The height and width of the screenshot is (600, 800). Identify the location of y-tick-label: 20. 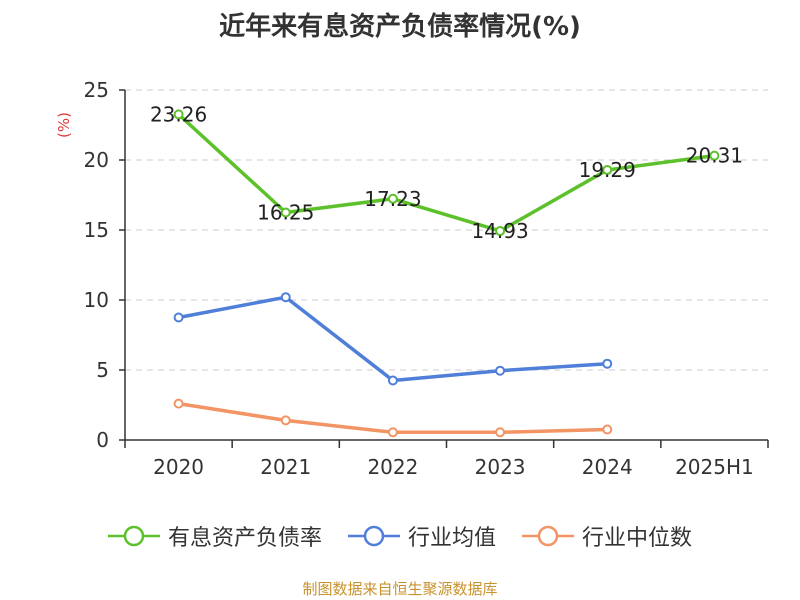
(96, 160).